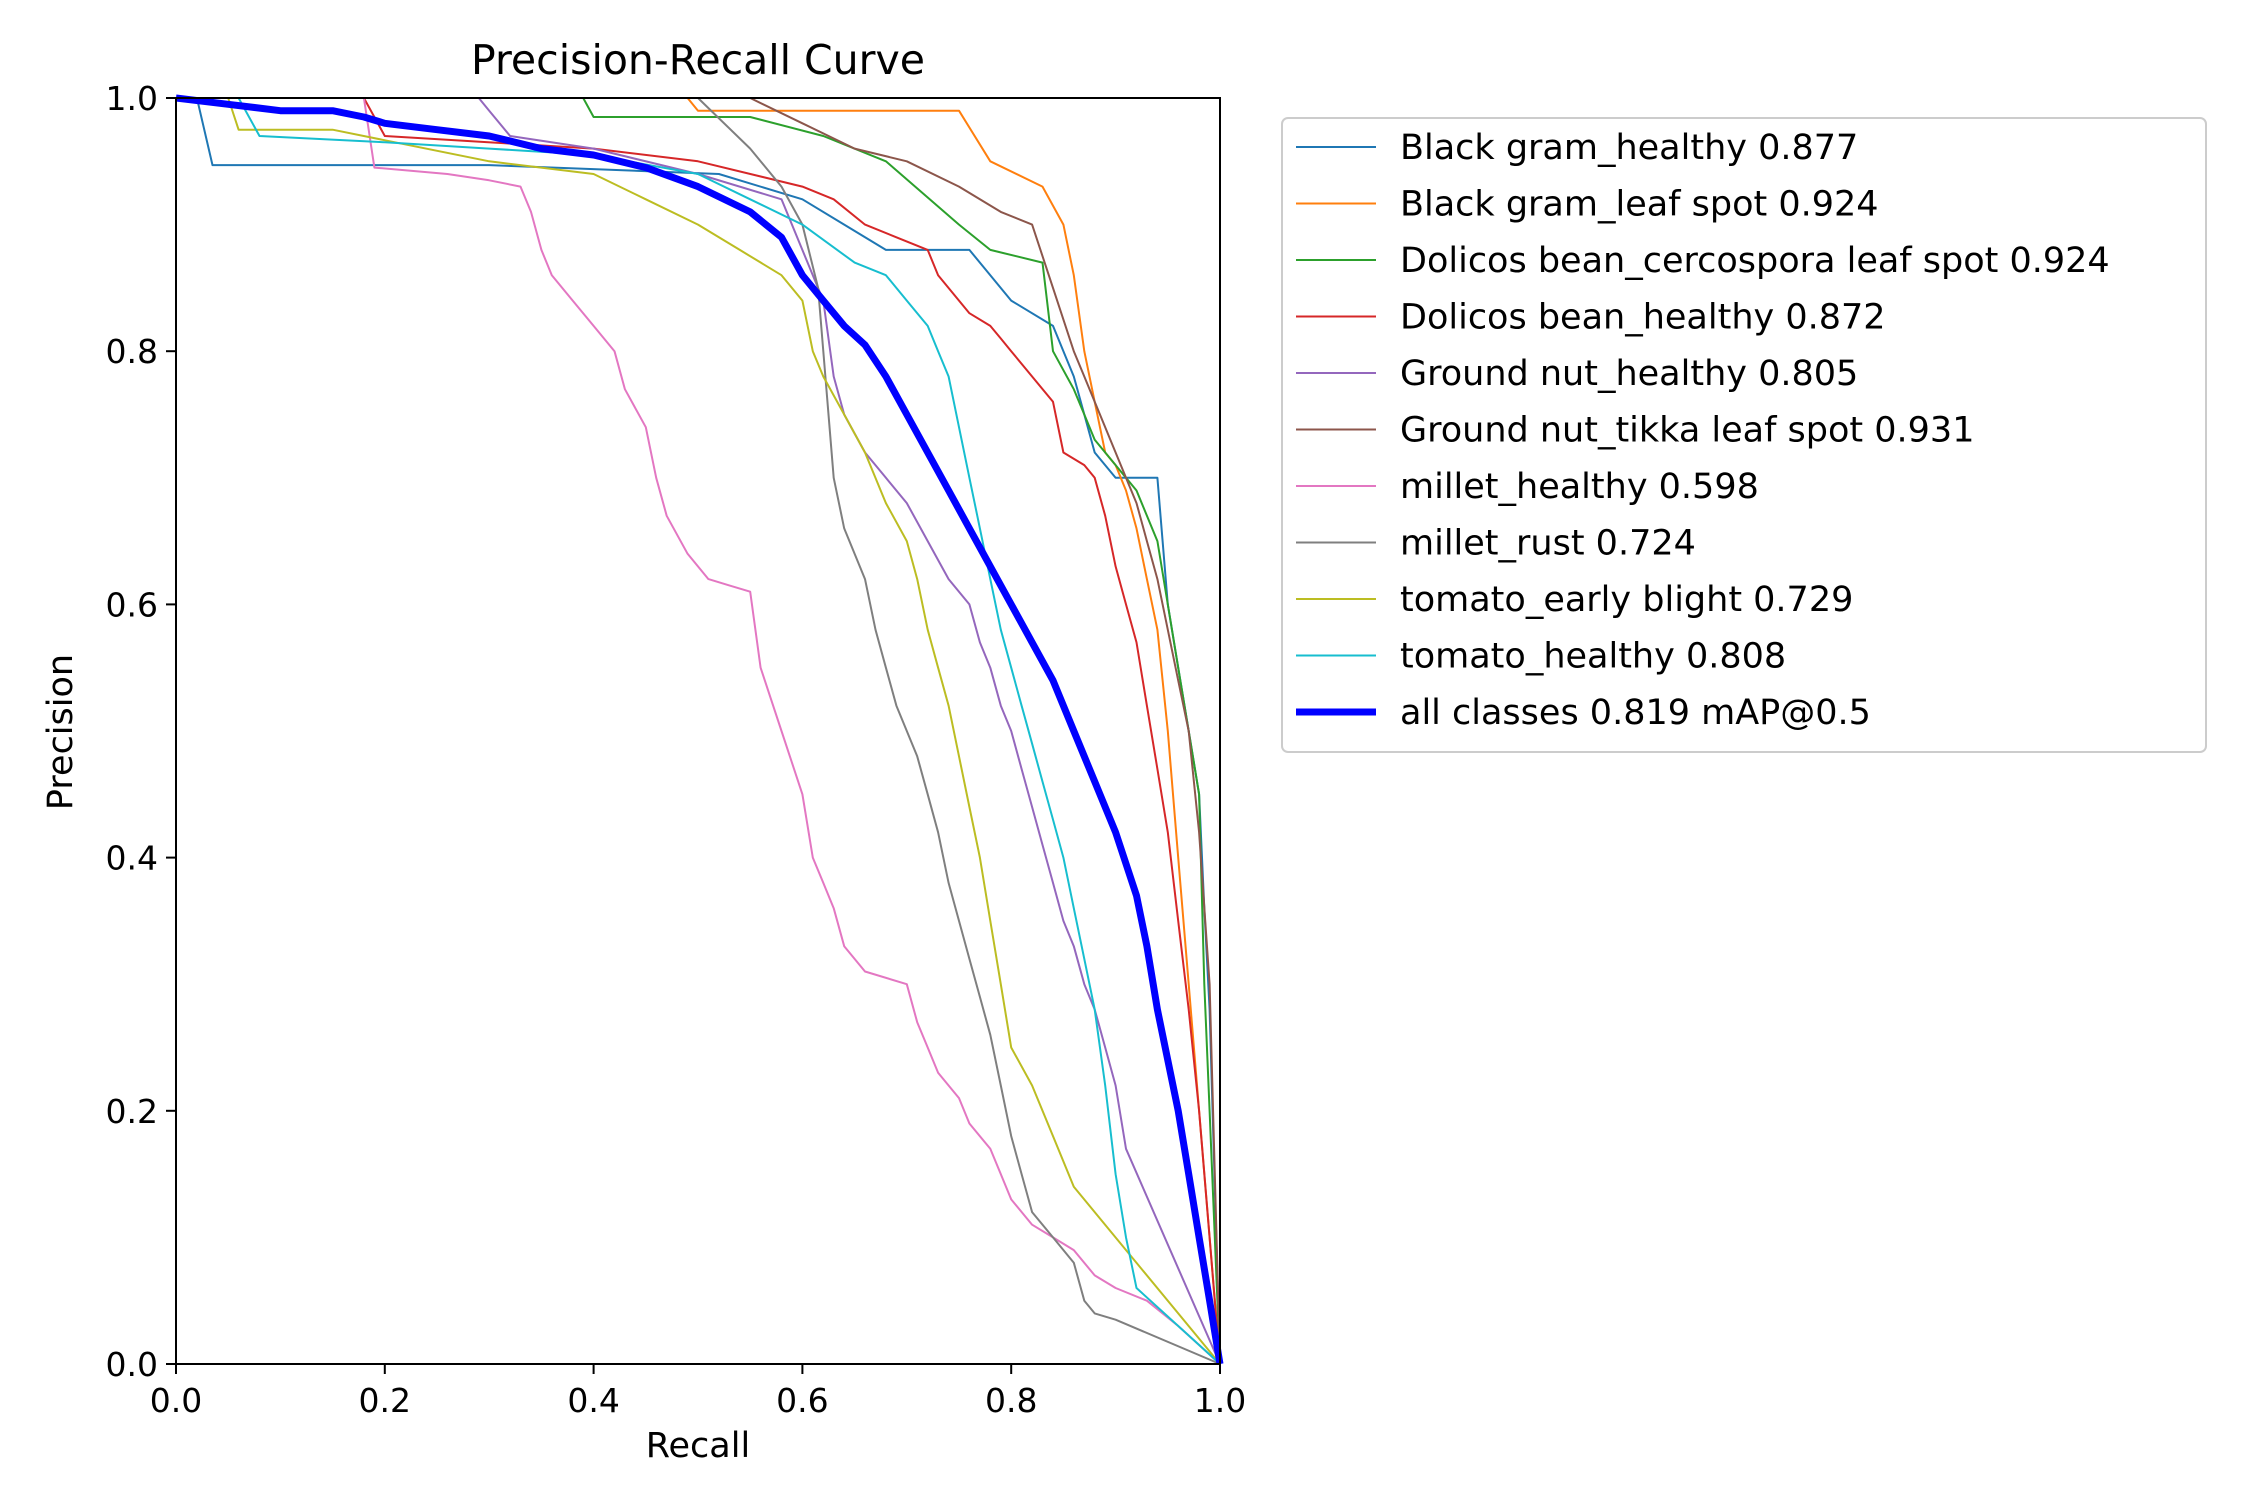 Image resolution: width=2250 pixels, height=1505 pixels. What do you see at coordinates (1548, 544) in the screenshot?
I see `legend-label-7: millet_rust 0.724` at bounding box center [1548, 544].